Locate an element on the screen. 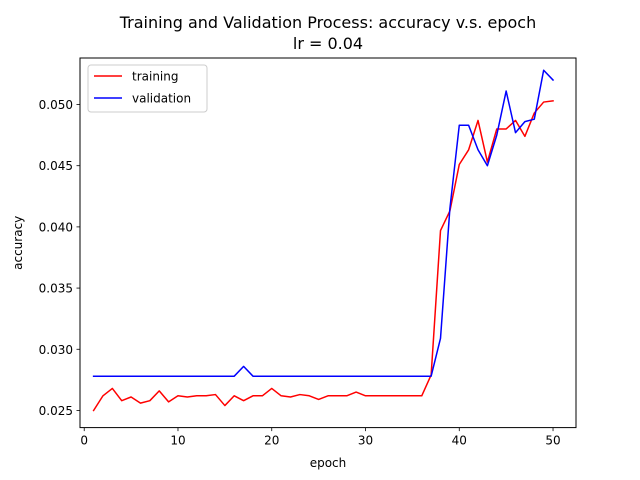 This screenshot has height=480, width=640. y-tick-label-0: 0.025 is located at coordinates (56, 411).